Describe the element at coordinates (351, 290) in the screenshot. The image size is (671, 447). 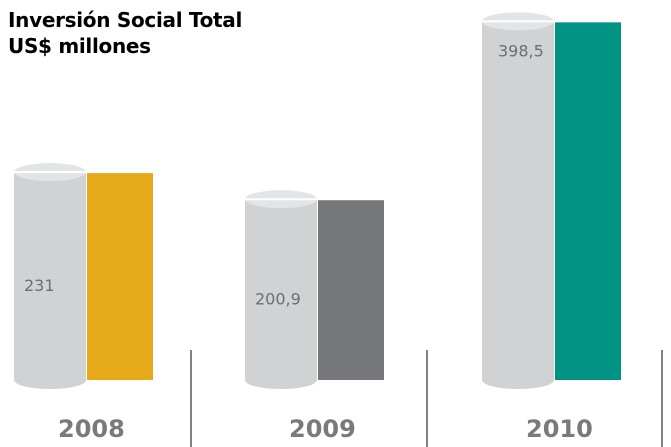
I see `bar-2009` at that location.